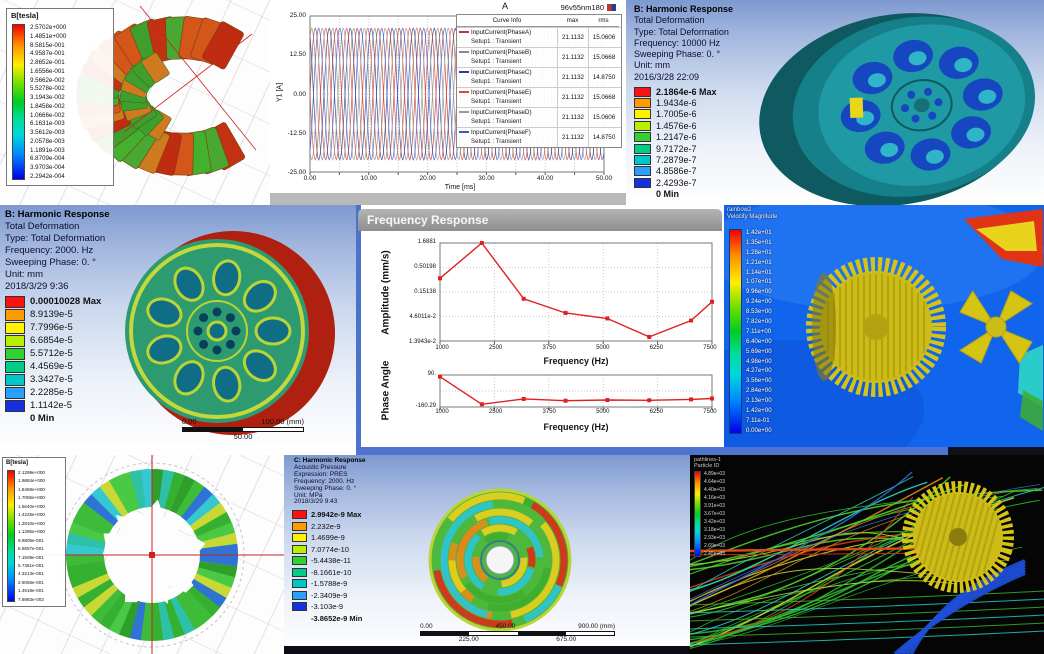 Image resolution: width=1044 pixels, height=654 pixels. Describe the element at coordinates (47, 80) in the screenshot. I see `legend-value: 9.5662e-002` at that location.